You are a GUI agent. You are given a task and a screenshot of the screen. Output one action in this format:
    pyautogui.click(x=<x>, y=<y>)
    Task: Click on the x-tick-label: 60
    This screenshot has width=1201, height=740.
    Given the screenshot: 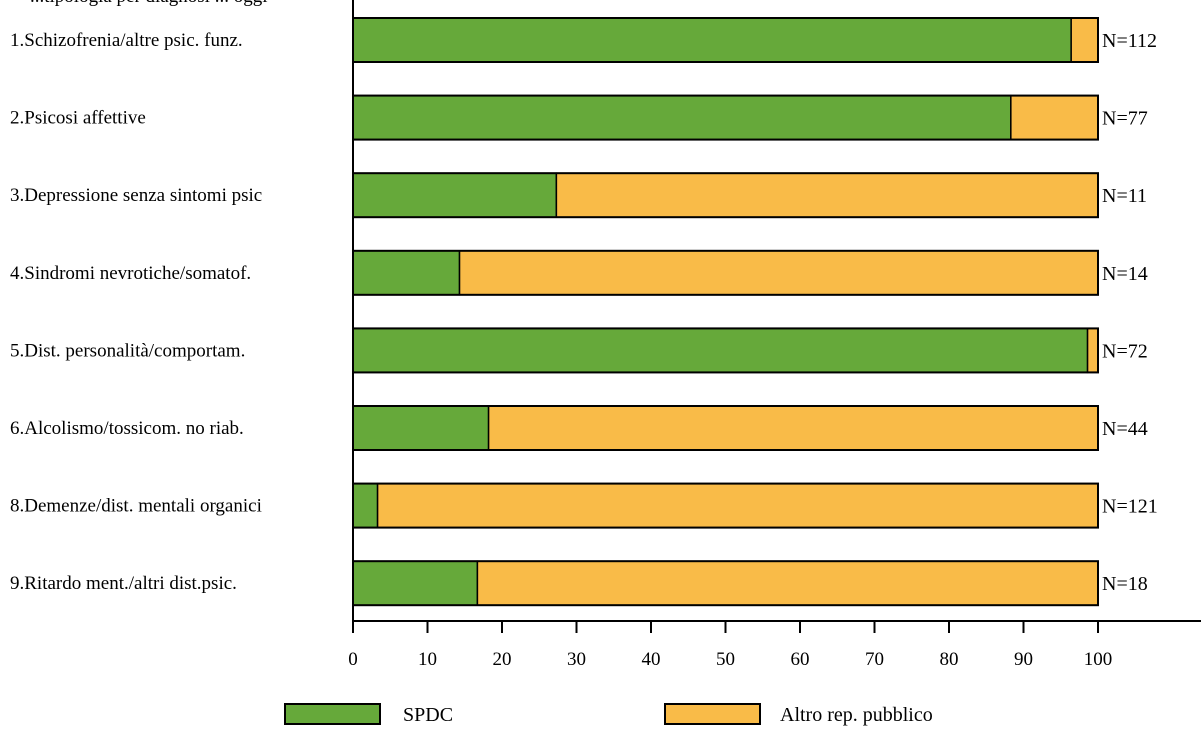 What is the action you would take?
    pyautogui.click(x=800, y=659)
    